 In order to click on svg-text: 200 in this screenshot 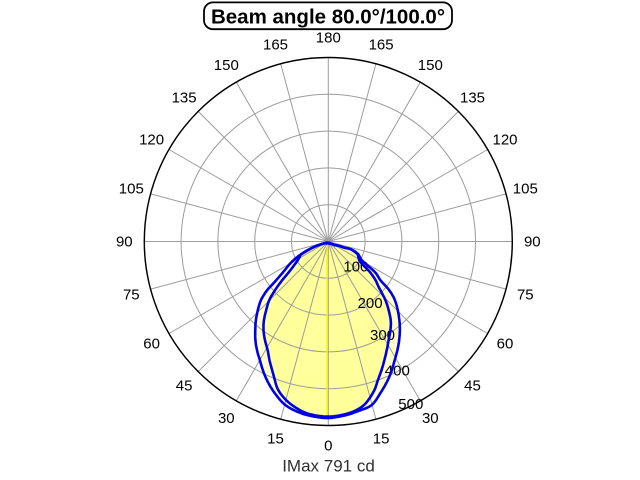, I will do `click(370, 303)`.